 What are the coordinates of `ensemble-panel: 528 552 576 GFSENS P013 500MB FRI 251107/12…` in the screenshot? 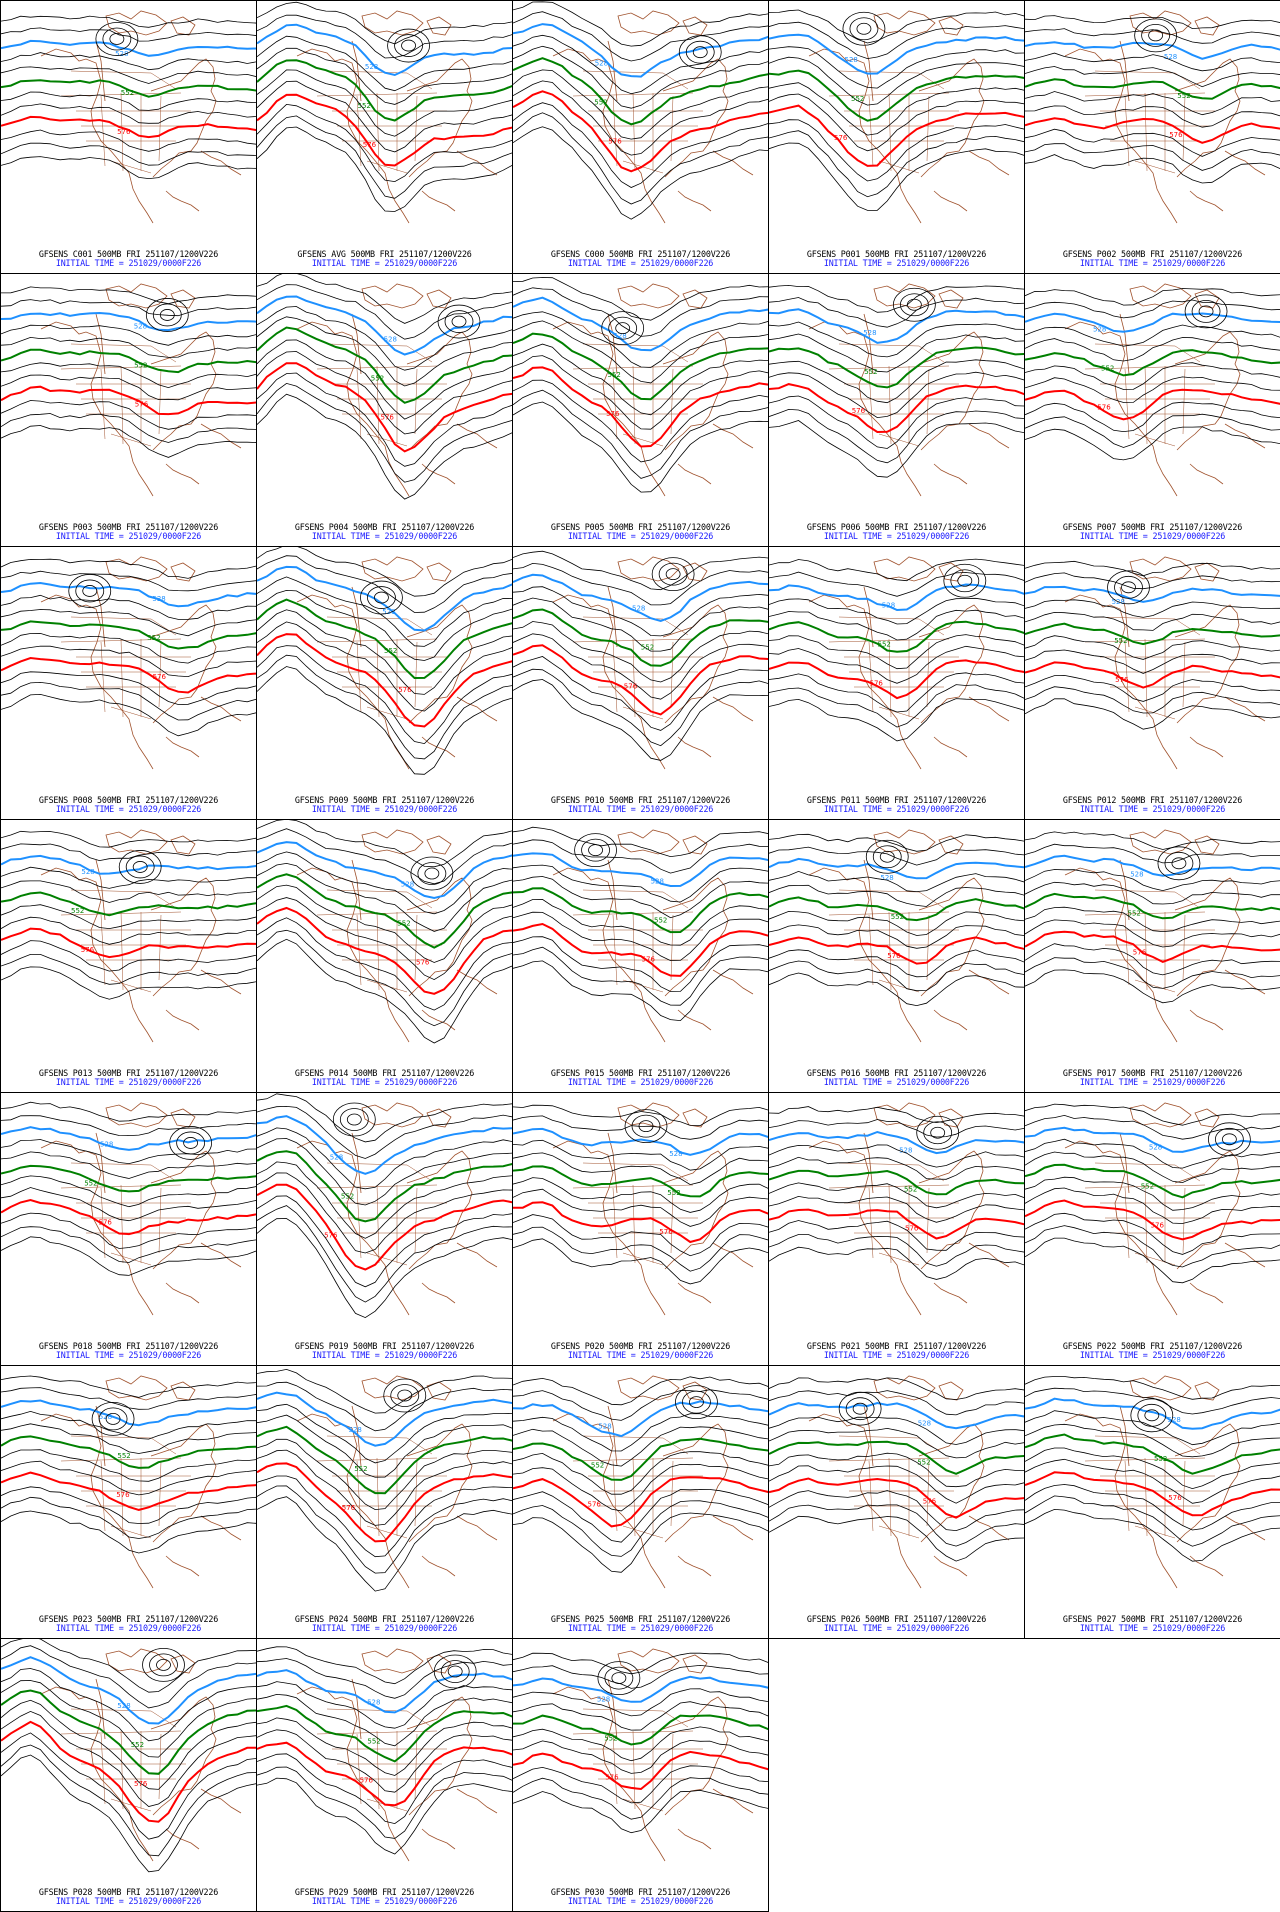 It's located at (128, 956).